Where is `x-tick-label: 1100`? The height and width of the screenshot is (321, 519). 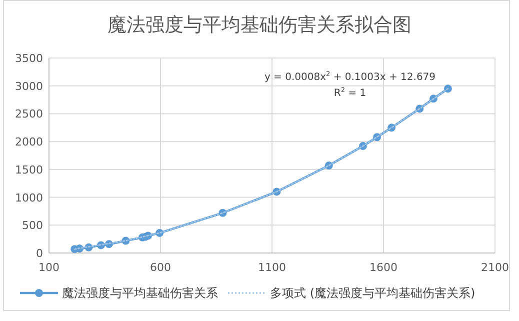
x-tick-label: 1100 is located at coordinates (272, 267).